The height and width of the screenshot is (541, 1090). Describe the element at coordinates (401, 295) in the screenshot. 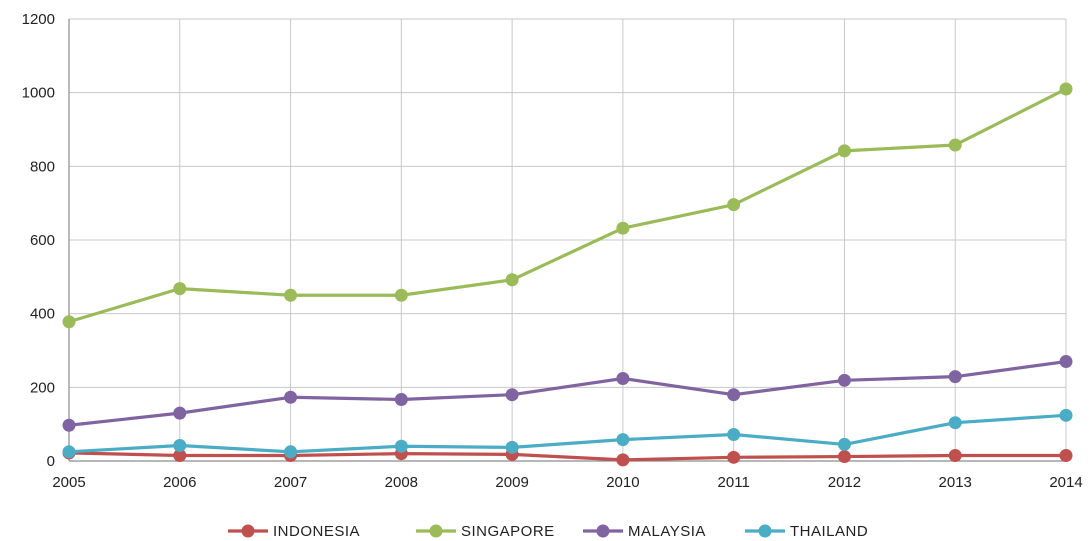

I see `data-point-singapore-2008` at that location.